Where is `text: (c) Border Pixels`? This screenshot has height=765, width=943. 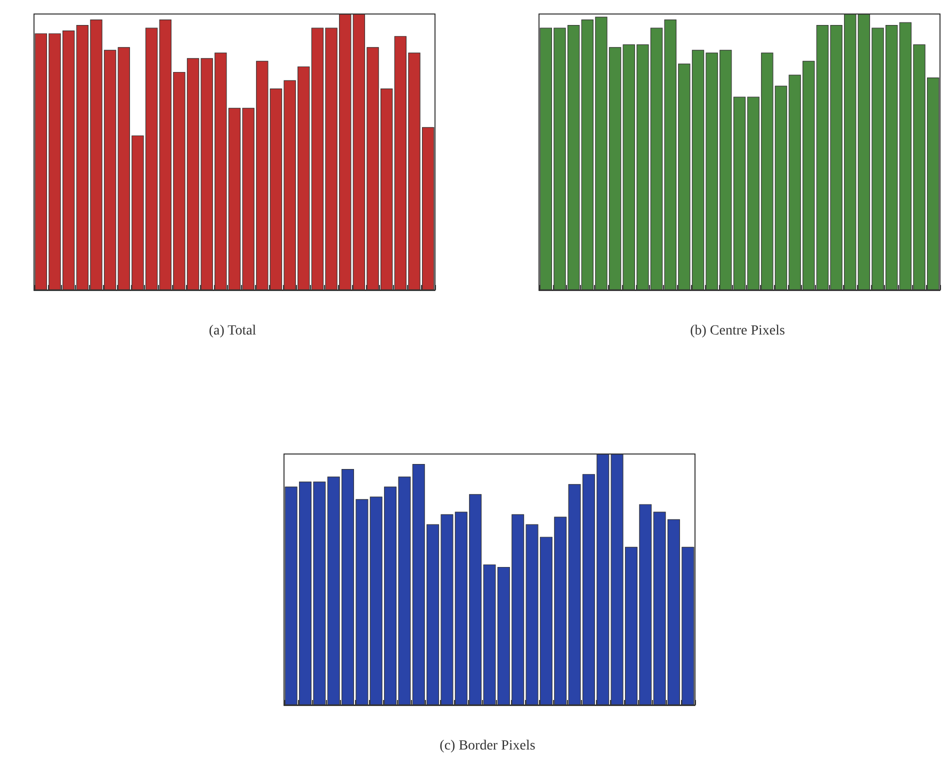 text: (c) Border Pixels is located at coordinates (488, 746).